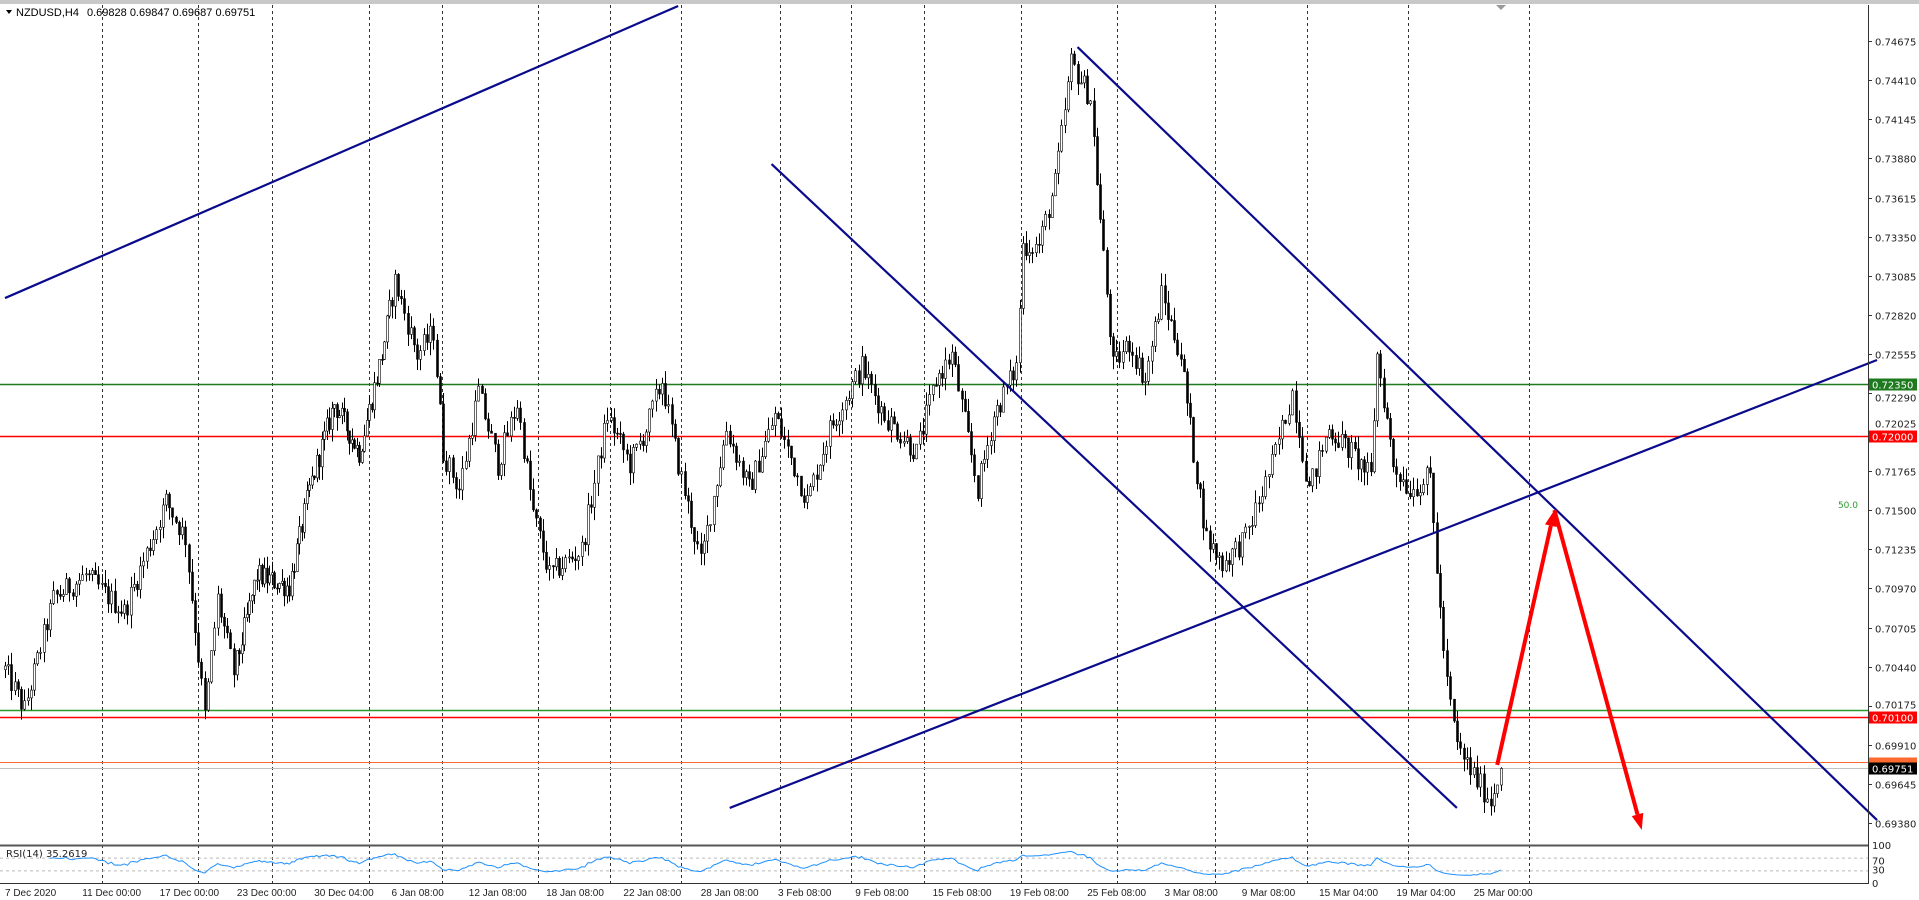 The image size is (1919, 900). What do you see at coordinates (1895, 473) in the screenshot?
I see `price-tick-label: 0.71765` at bounding box center [1895, 473].